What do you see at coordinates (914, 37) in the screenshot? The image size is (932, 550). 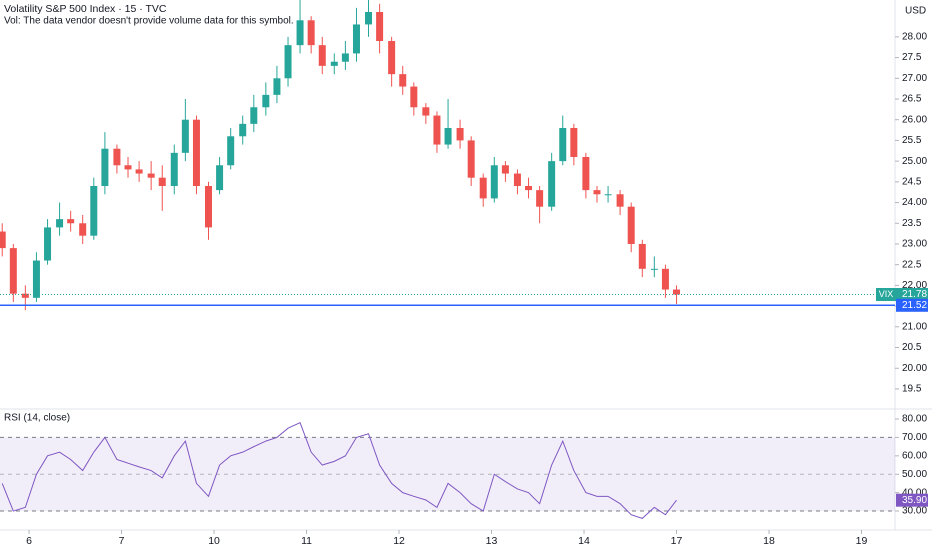 I see `y-tick-label: 28.00` at bounding box center [914, 37].